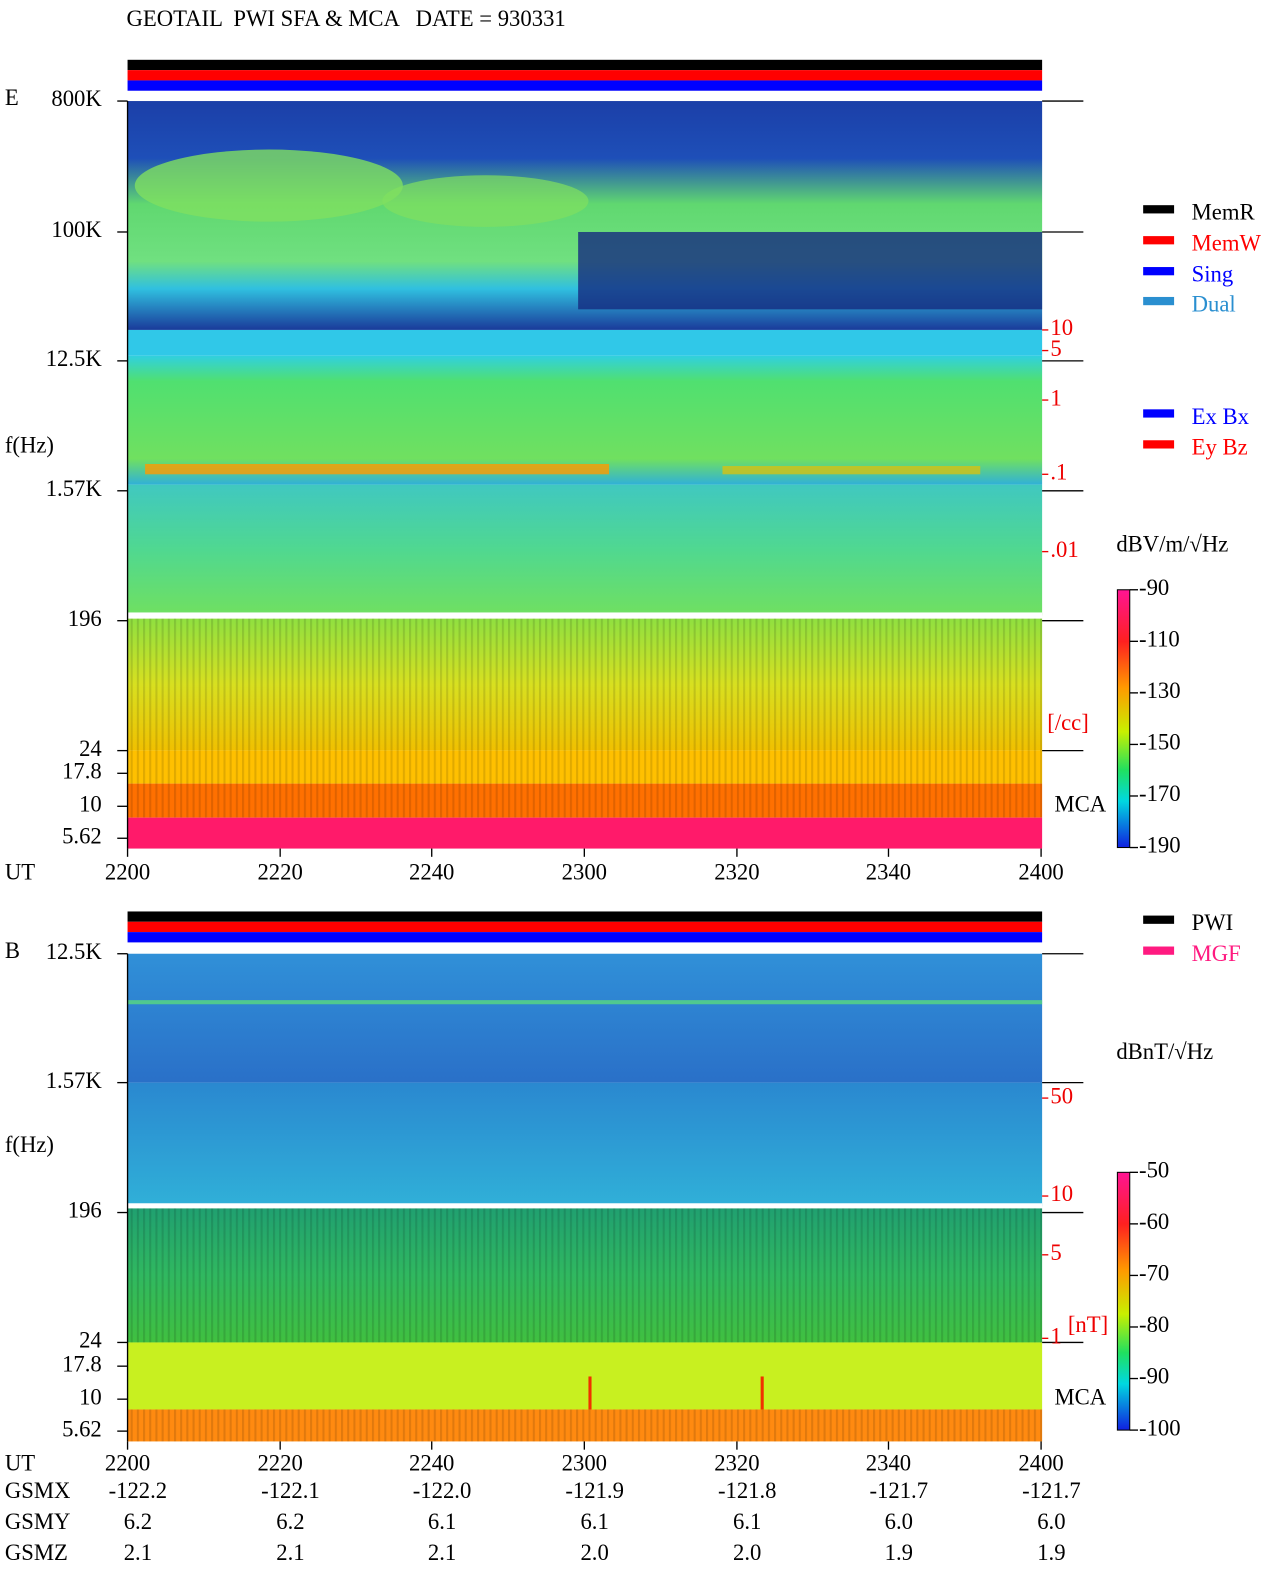 This screenshot has width=1280, height=1593. What do you see at coordinates (1154, 1221) in the screenshot?
I see `colorbar-tick-label: -60` at bounding box center [1154, 1221].